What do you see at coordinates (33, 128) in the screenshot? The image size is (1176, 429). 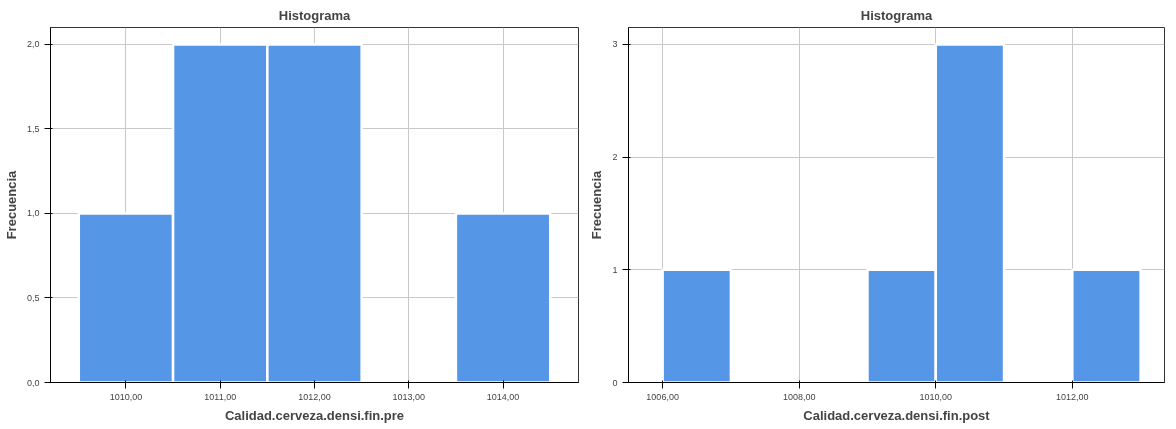 I see `y-tick-label: 1,5` at bounding box center [33, 128].